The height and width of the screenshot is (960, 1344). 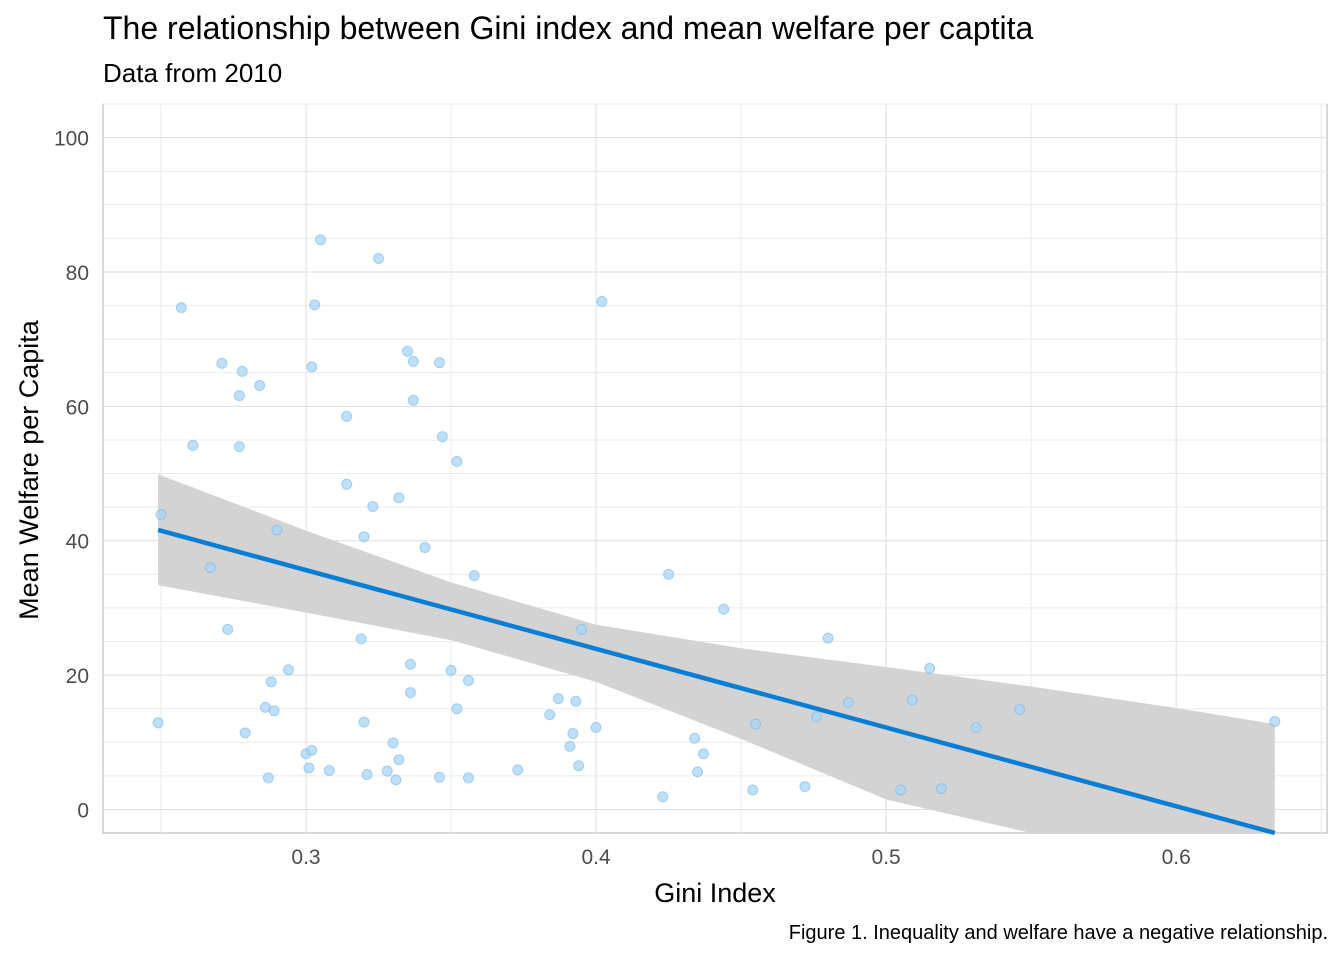 What do you see at coordinates (29, 469) in the screenshot?
I see `y-axis-label: Mean Welfare per Capita` at bounding box center [29, 469].